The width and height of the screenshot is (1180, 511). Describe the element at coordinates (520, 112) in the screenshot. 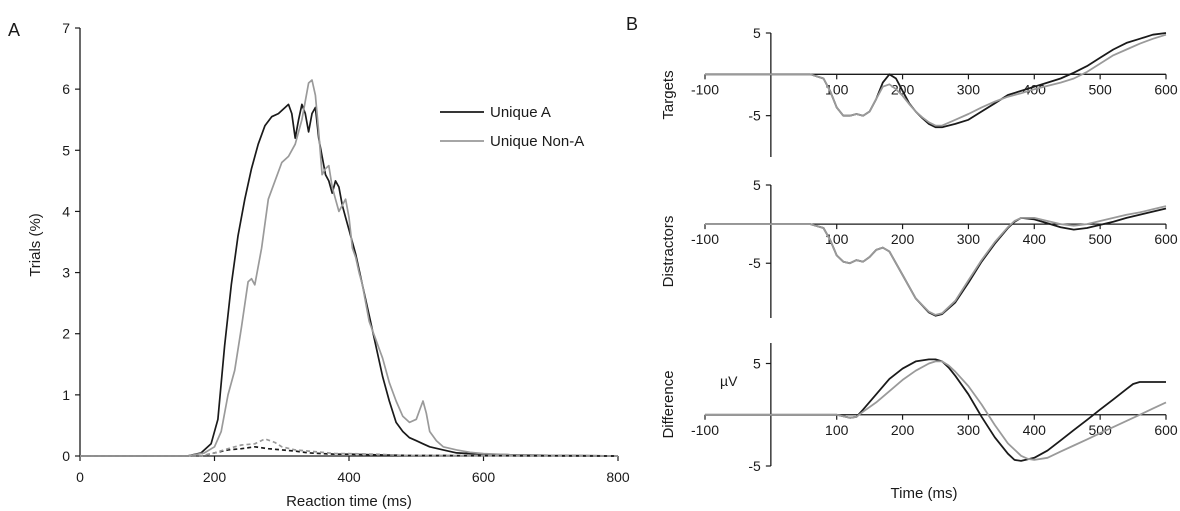

I see `legend-label-unique-a: Unique A` at that location.